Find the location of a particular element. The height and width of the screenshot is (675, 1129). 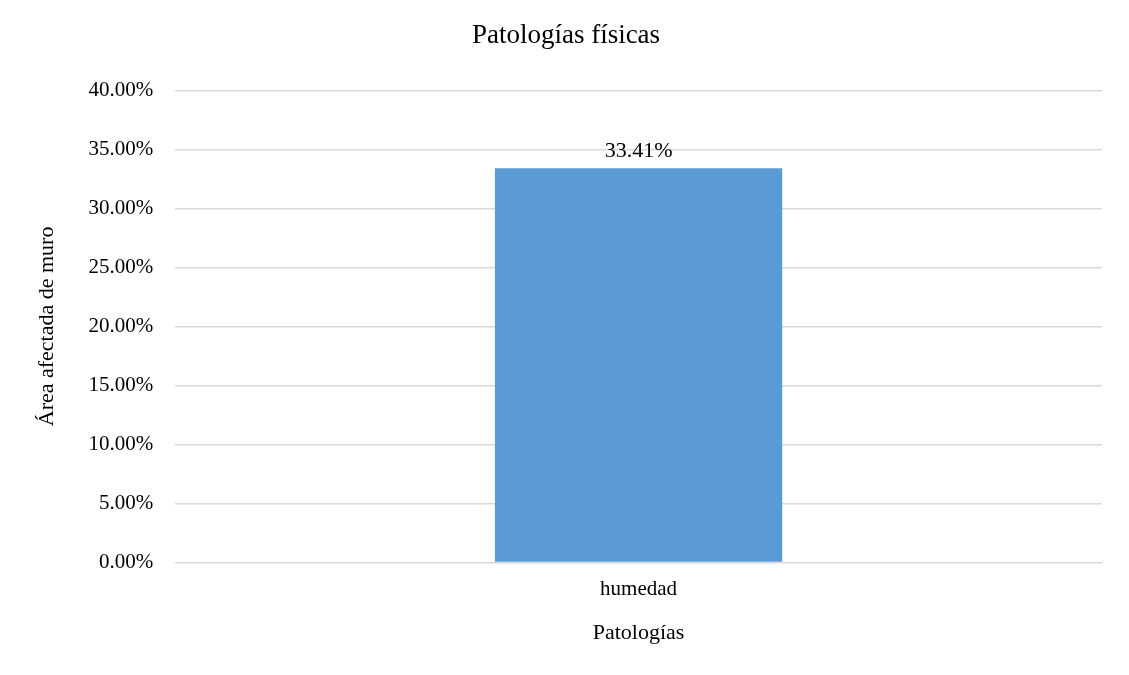

y-tick-label: 25.00% is located at coordinates (121, 265).